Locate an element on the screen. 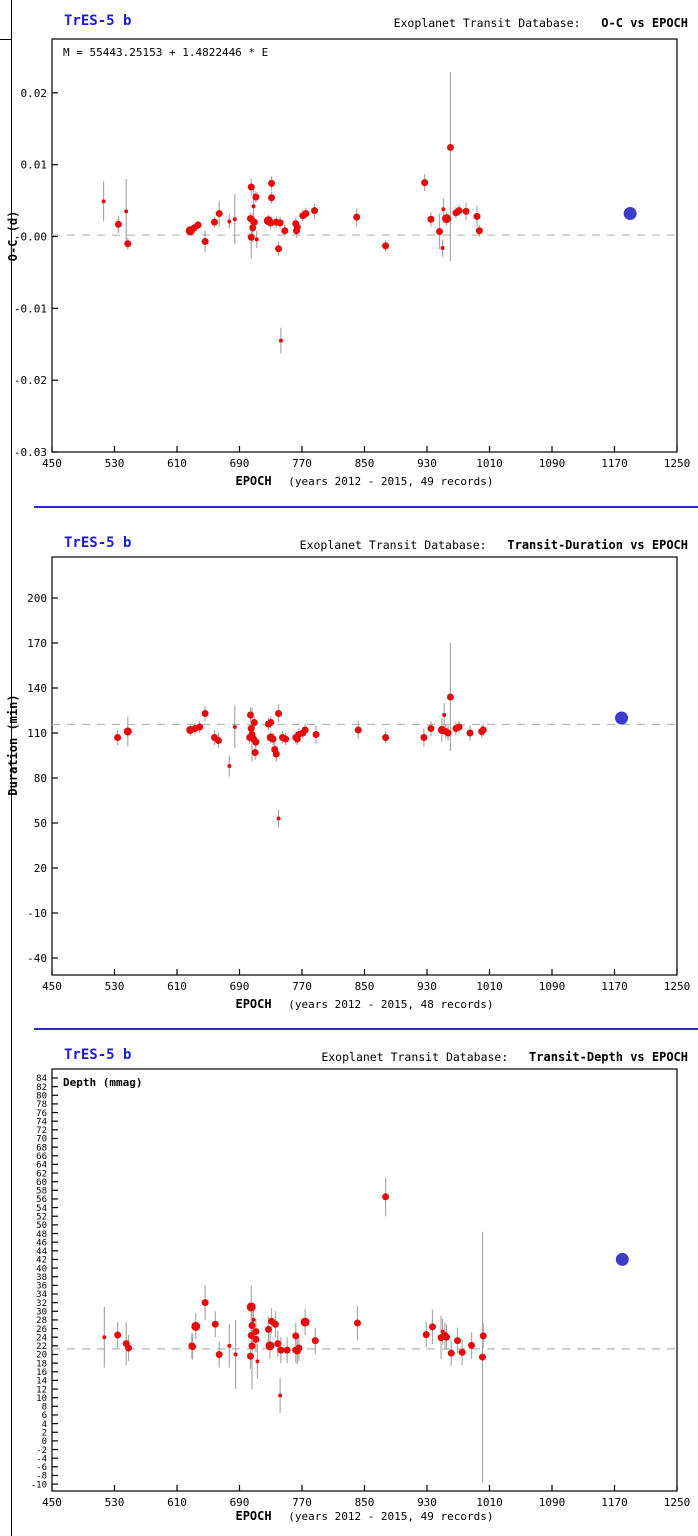  svg-text: 24 is located at coordinates (41, 1338).